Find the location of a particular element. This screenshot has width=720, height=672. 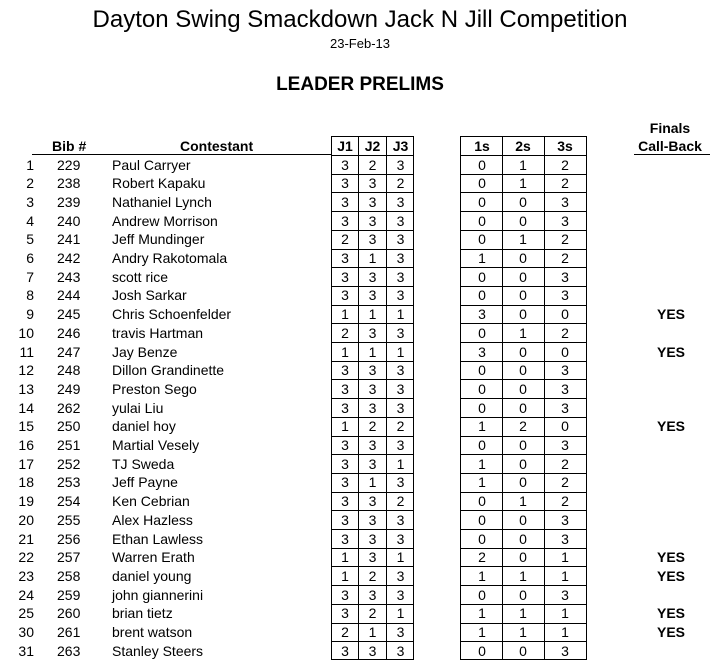

count-1s: 1 is located at coordinates (482, 258).